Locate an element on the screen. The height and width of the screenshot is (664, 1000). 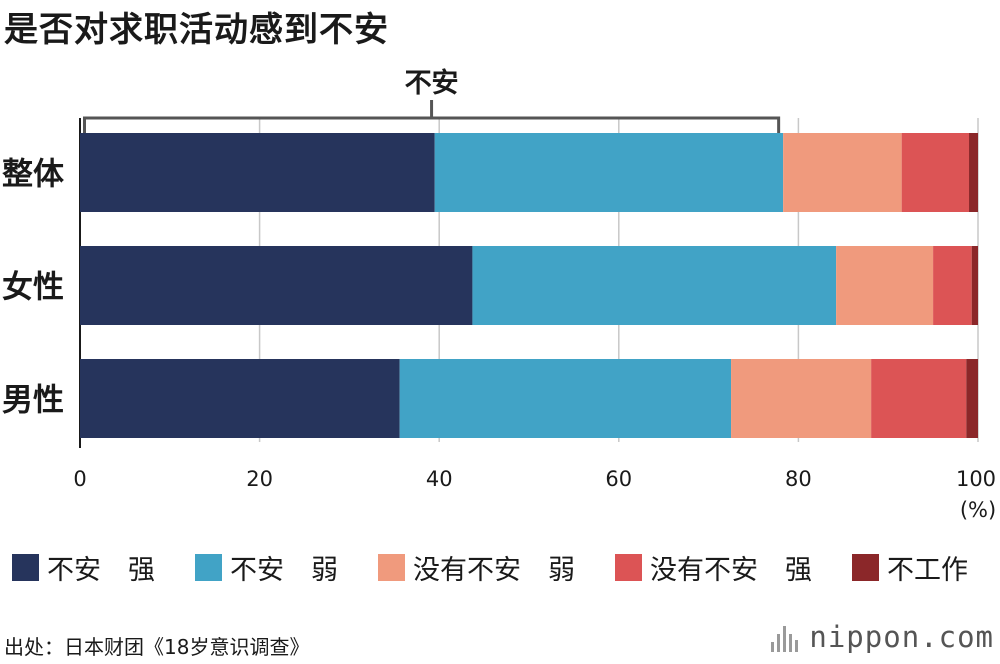
legend-label: 不安 强 is located at coordinates (101, 570).